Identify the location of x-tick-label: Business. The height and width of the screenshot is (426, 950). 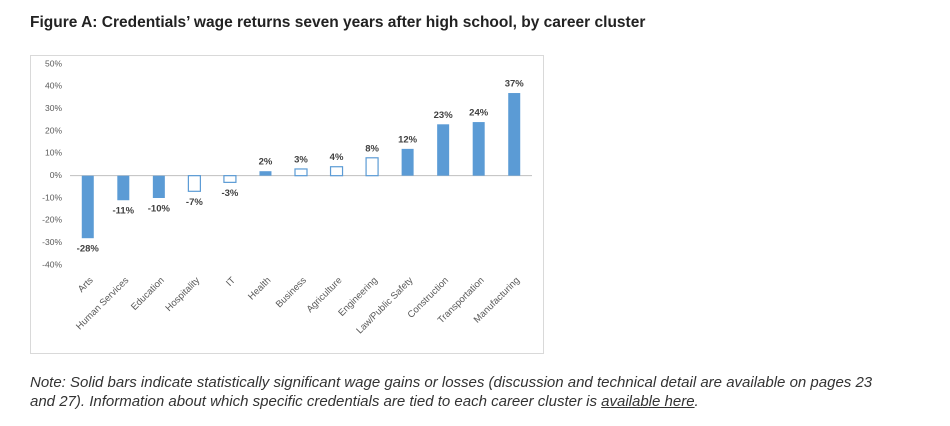
(291, 292).